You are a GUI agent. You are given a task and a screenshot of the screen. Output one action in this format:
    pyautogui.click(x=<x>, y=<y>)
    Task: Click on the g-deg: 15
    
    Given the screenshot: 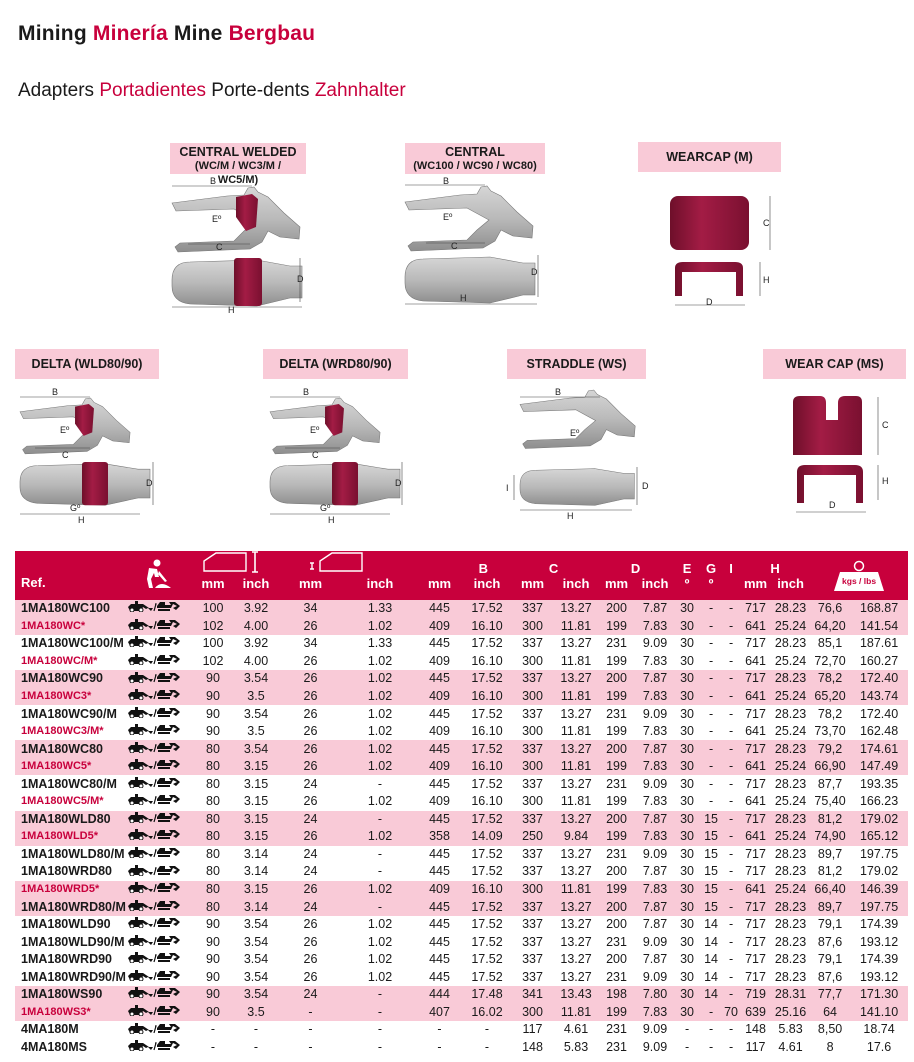 What is the action you would take?
    pyautogui.click(x=711, y=837)
    